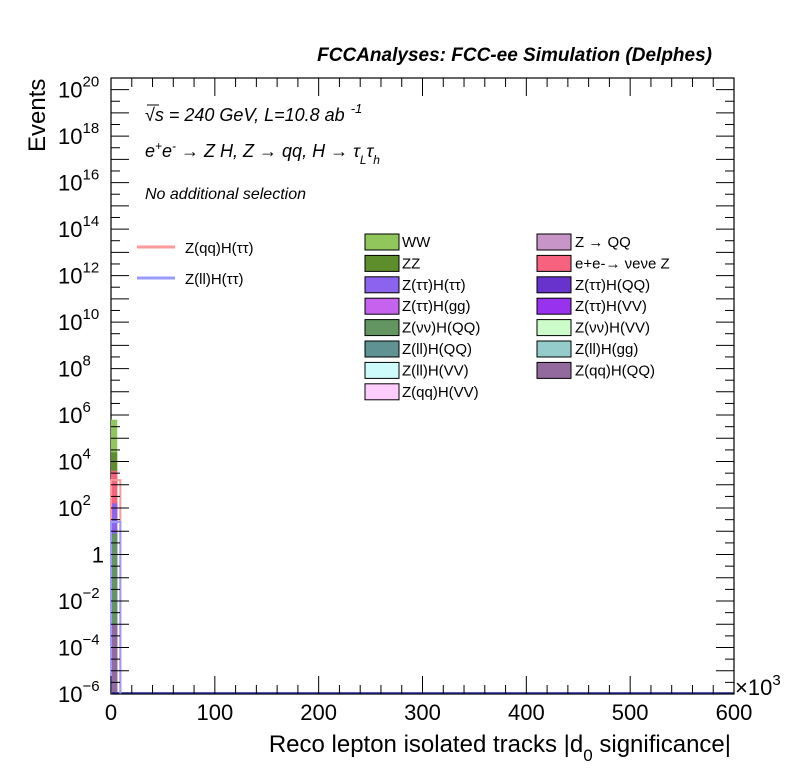 Image resolution: width=796 pixels, height=772 pixels. What do you see at coordinates (436, 306) in the screenshot?
I see `legend-label: Z(ττ)H(gg)` at bounding box center [436, 306].